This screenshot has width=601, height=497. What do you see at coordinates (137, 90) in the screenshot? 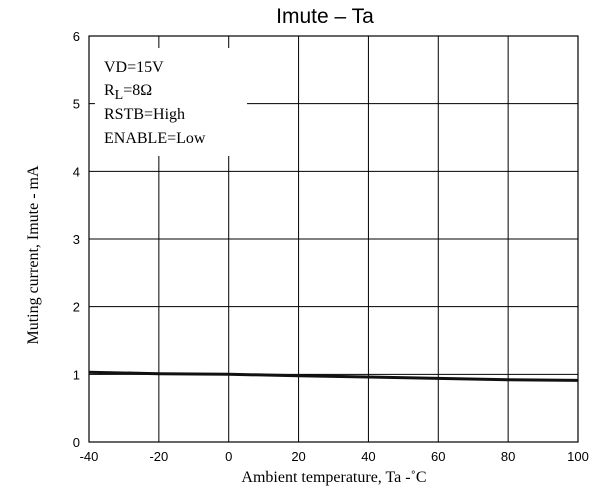
I see `condition-rl-value: =8Ω` at bounding box center [137, 90].